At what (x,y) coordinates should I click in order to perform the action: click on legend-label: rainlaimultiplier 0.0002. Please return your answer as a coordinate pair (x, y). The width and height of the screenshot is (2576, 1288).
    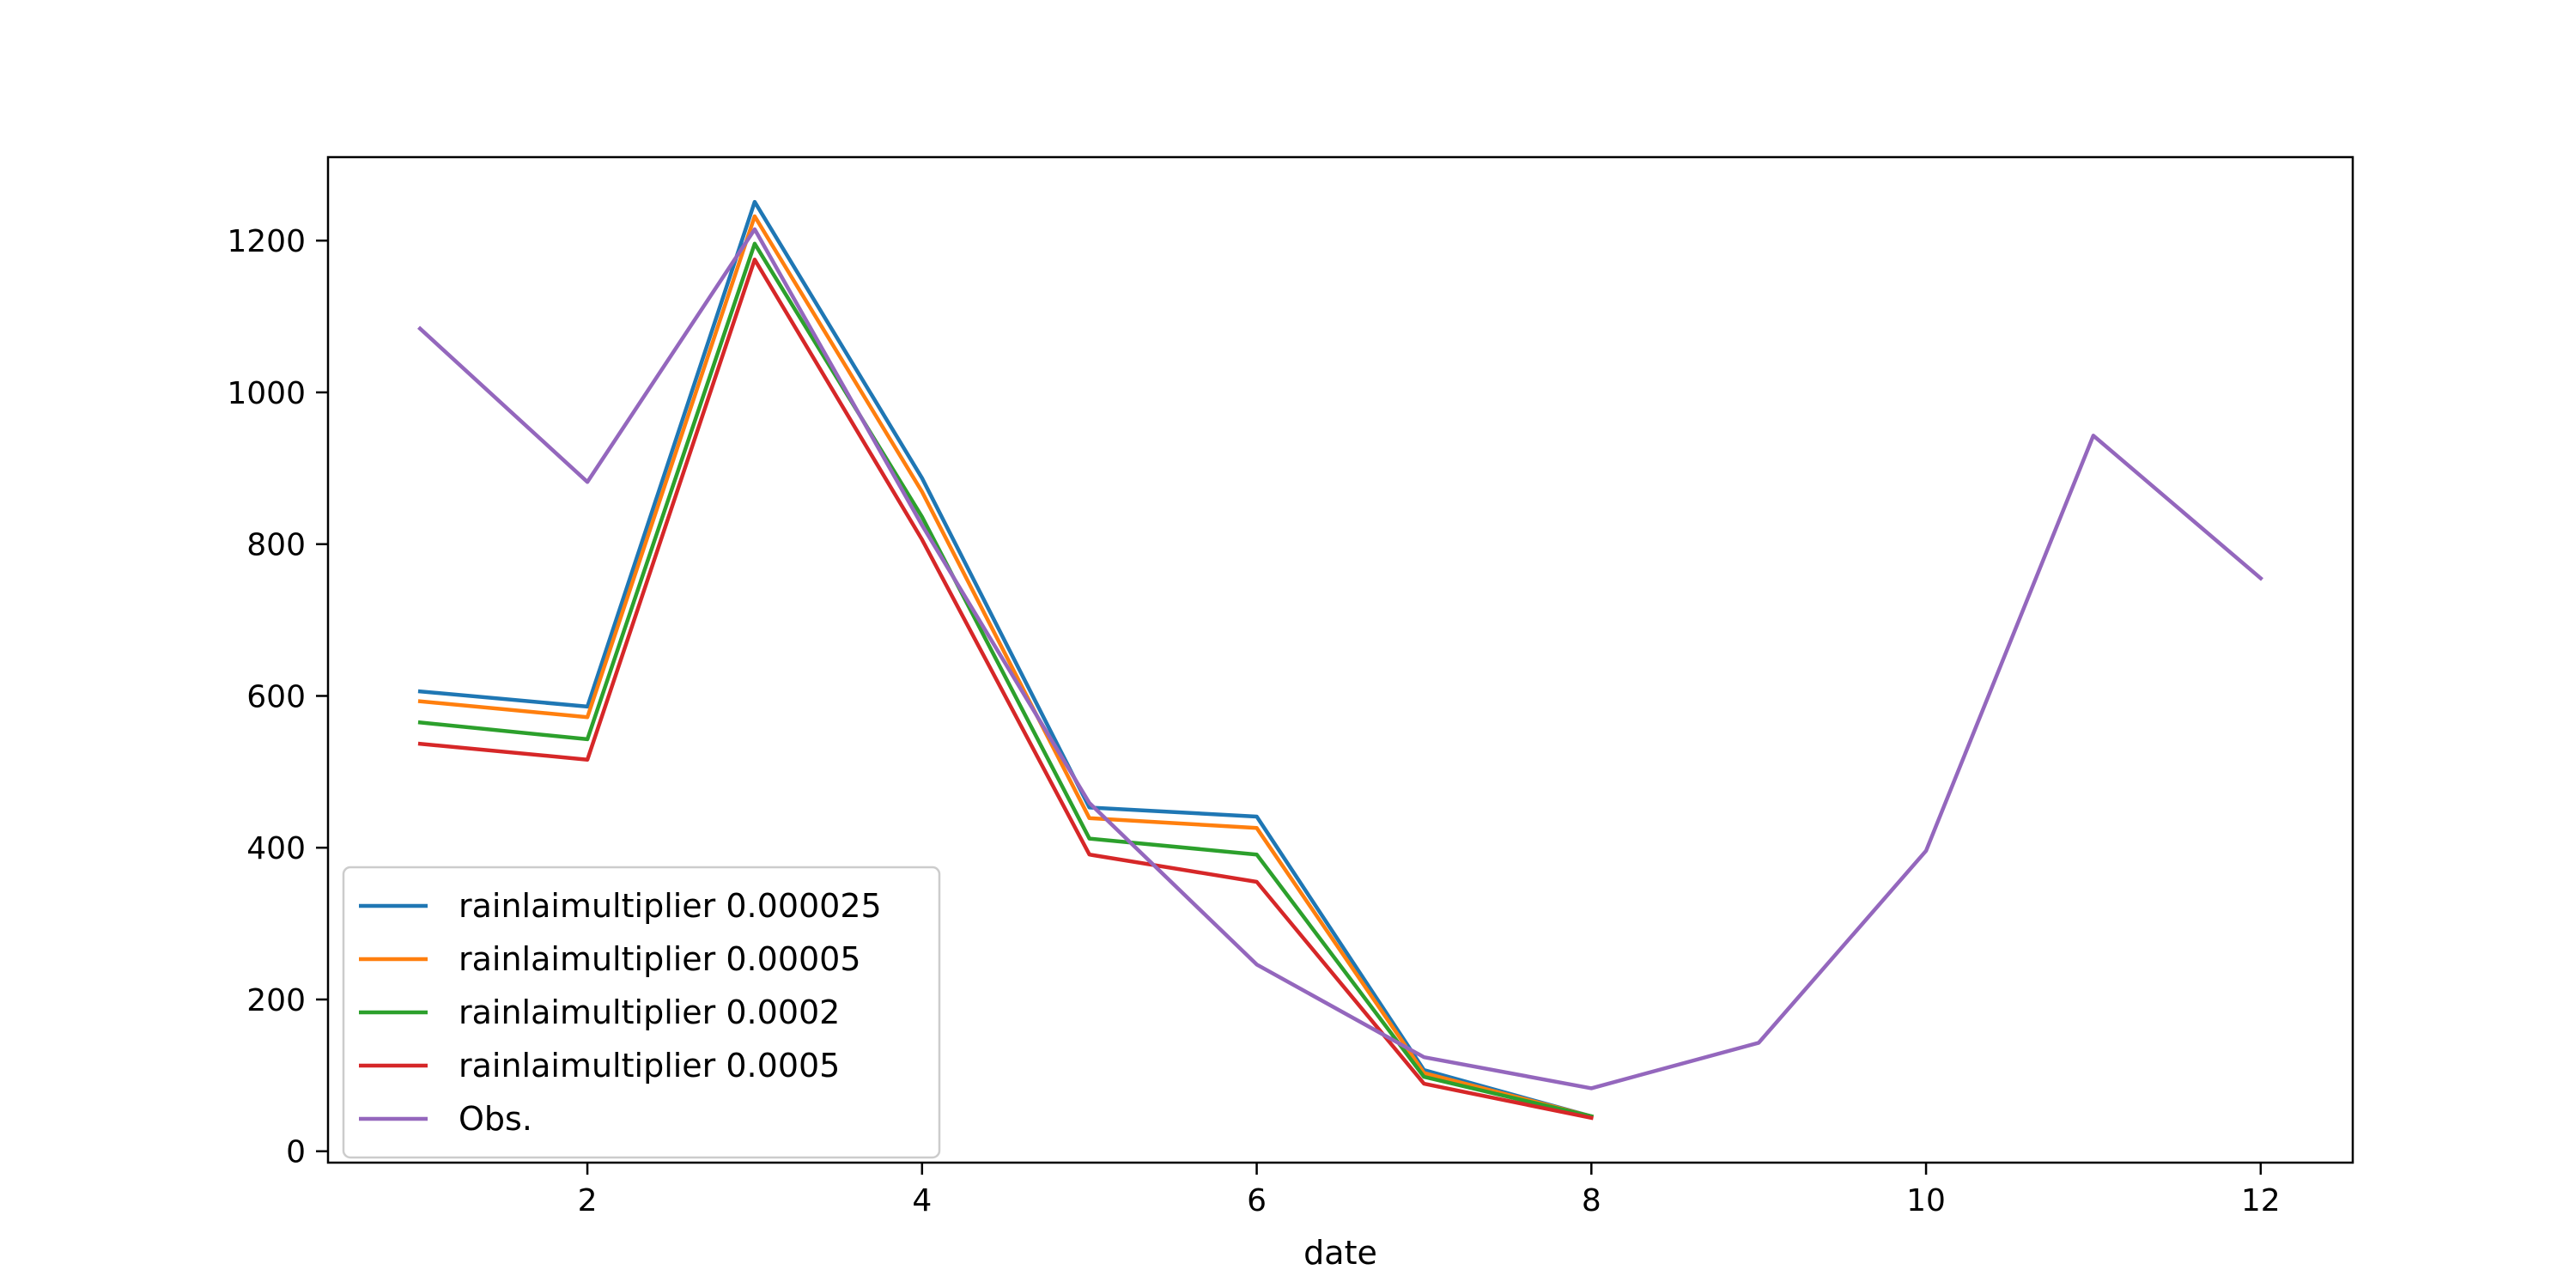
    Looking at the image, I should click on (649, 1012).